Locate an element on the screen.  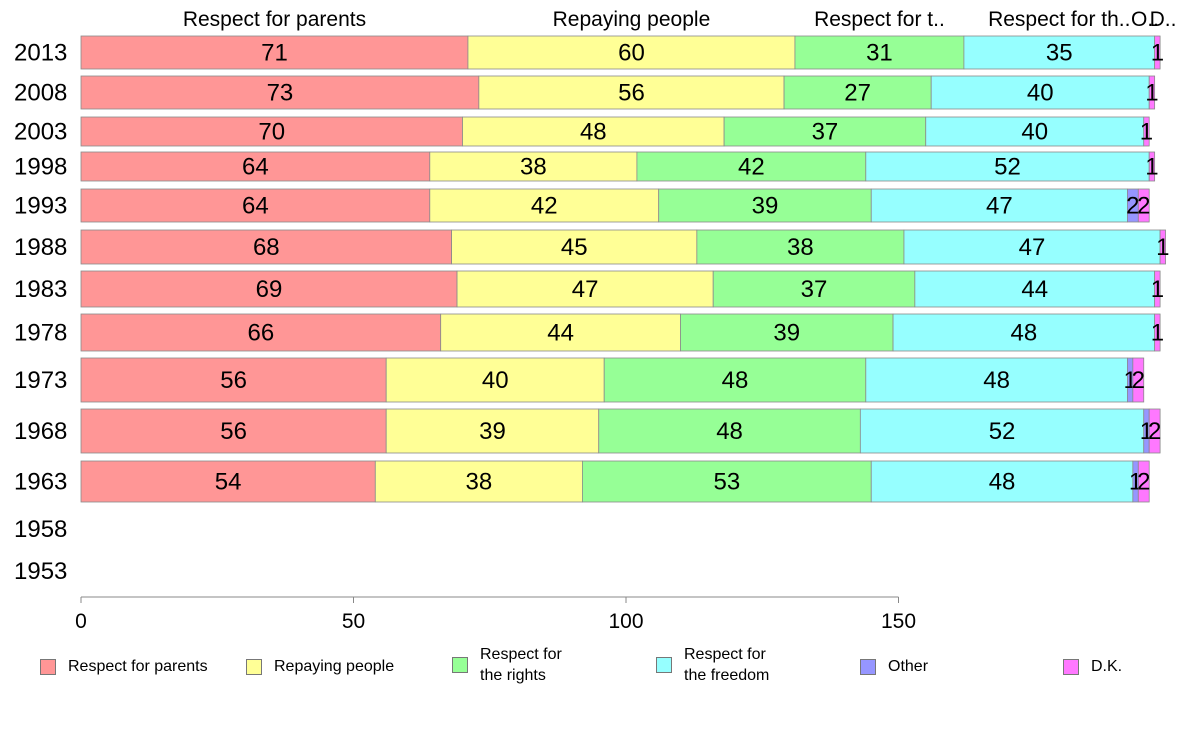
data-label-respect-for-the-rights-2013: 31 is located at coordinates (879, 53).